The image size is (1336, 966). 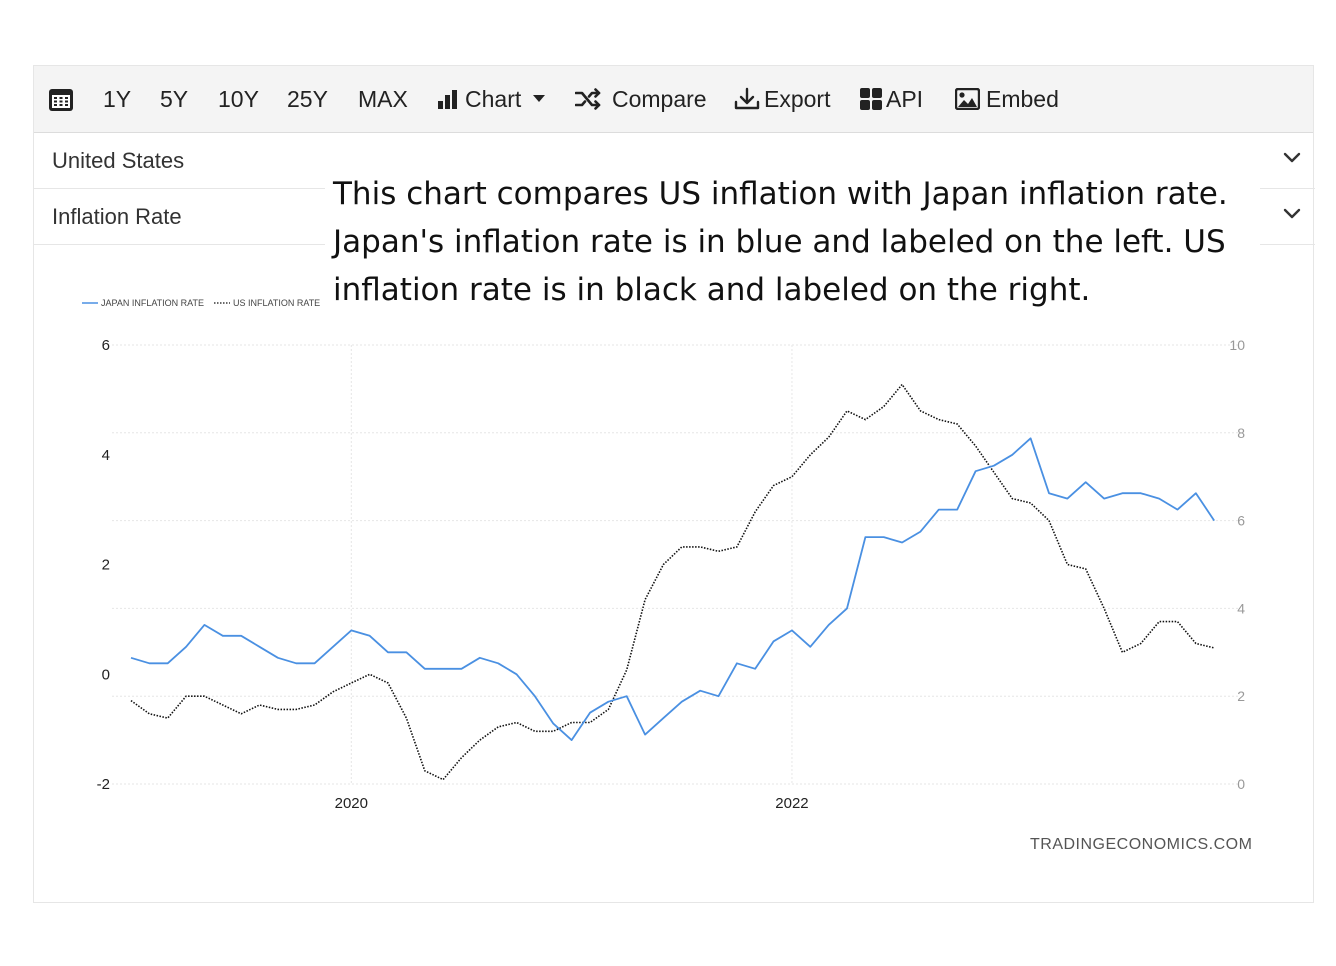 What do you see at coordinates (791, 803) in the screenshot?
I see `x-tick-label: 2022` at bounding box center [791, 803].